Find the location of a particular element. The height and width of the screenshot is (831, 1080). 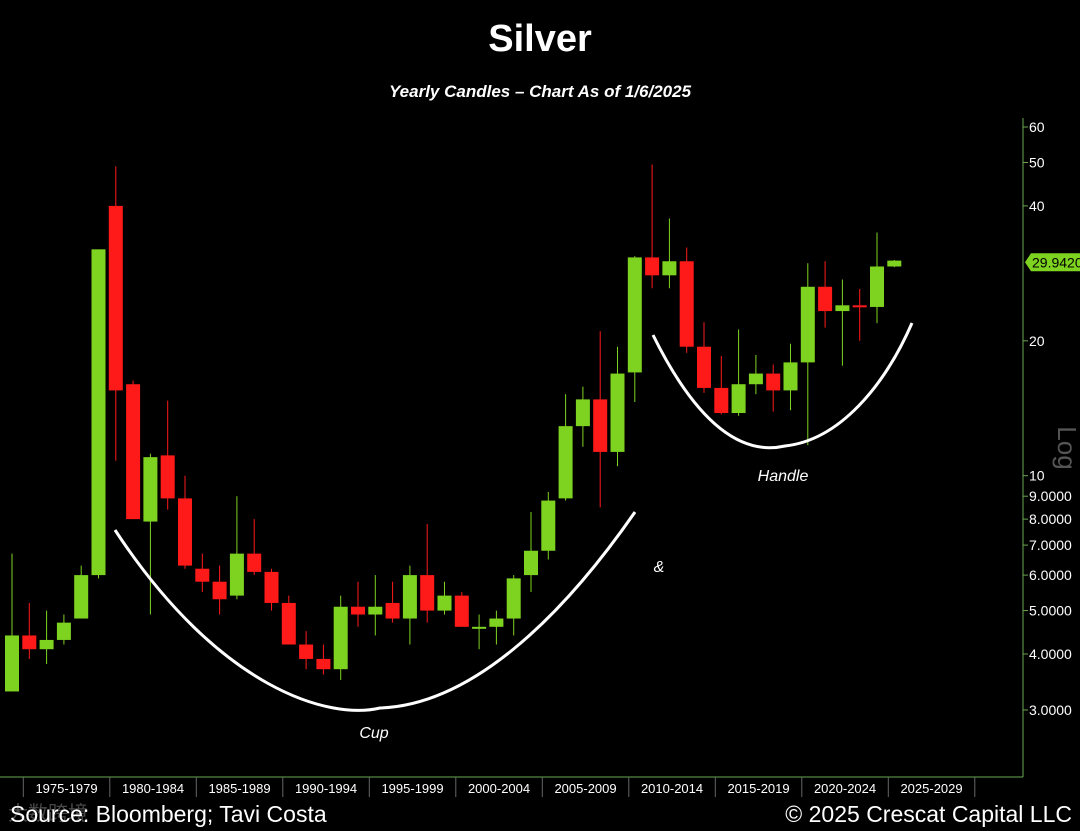

candle-2001 is located at coordinates (479, 632).